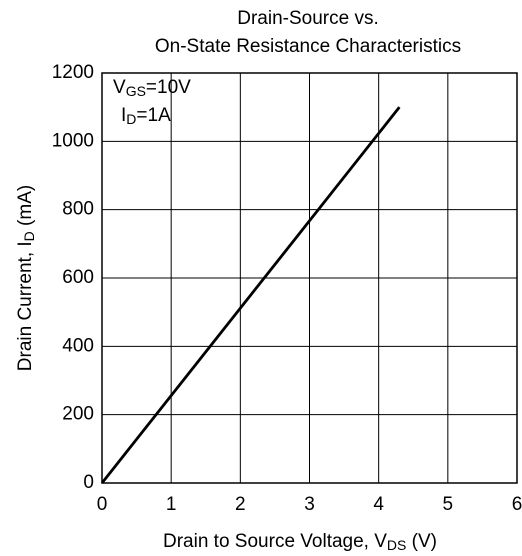  I want to click on y-tick-label: 600, so click(78, 277).